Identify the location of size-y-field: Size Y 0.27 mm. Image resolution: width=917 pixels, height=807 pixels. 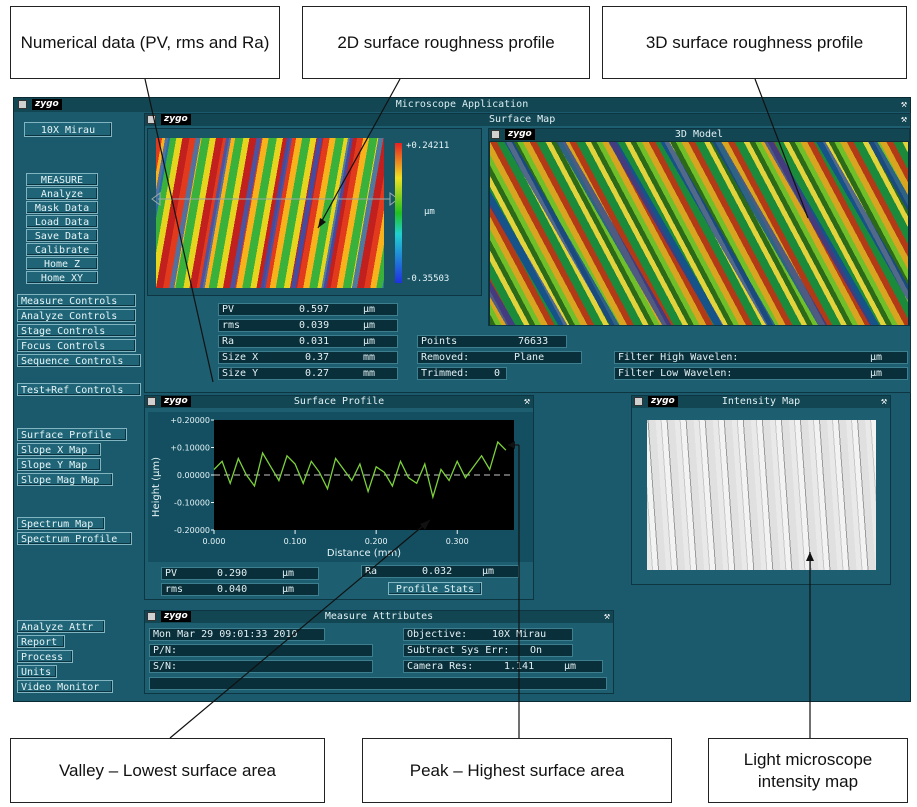
(308, 373).